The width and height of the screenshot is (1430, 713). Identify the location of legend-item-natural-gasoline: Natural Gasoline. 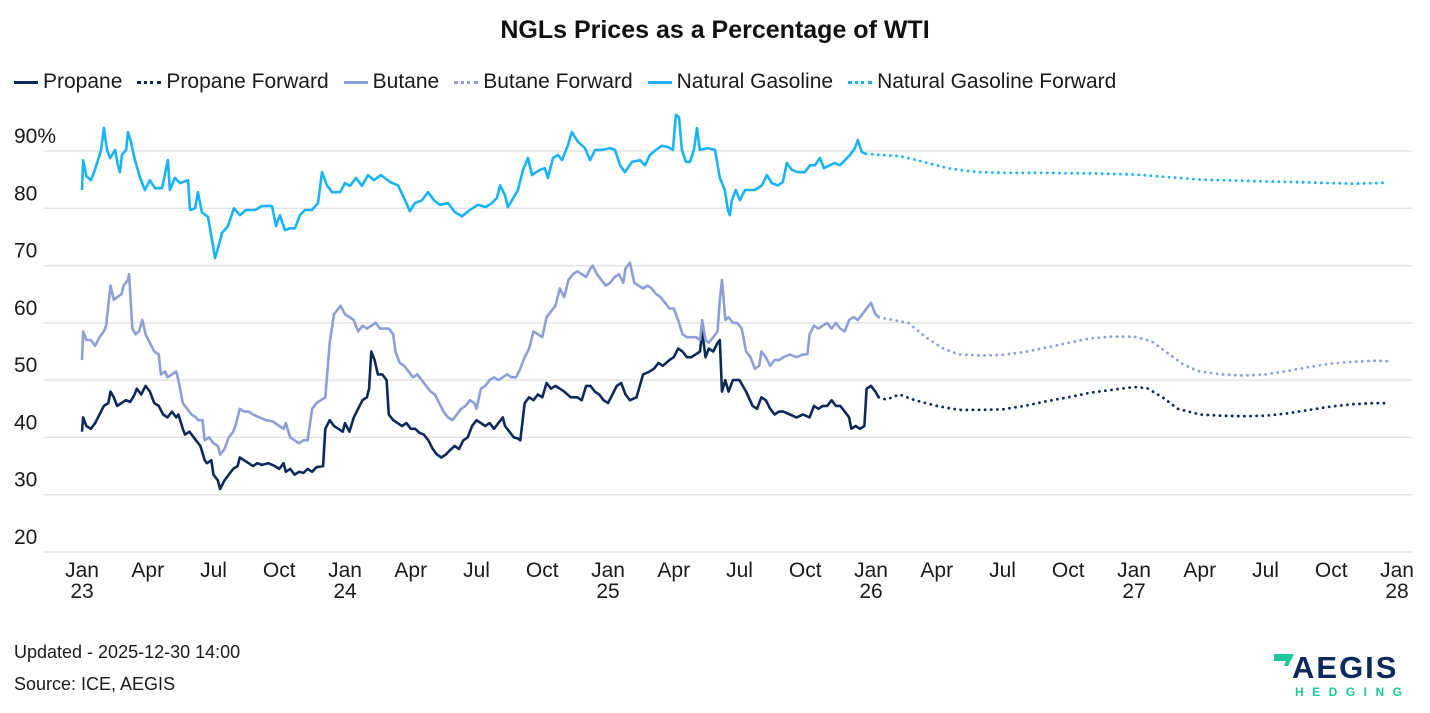
(740, 82).